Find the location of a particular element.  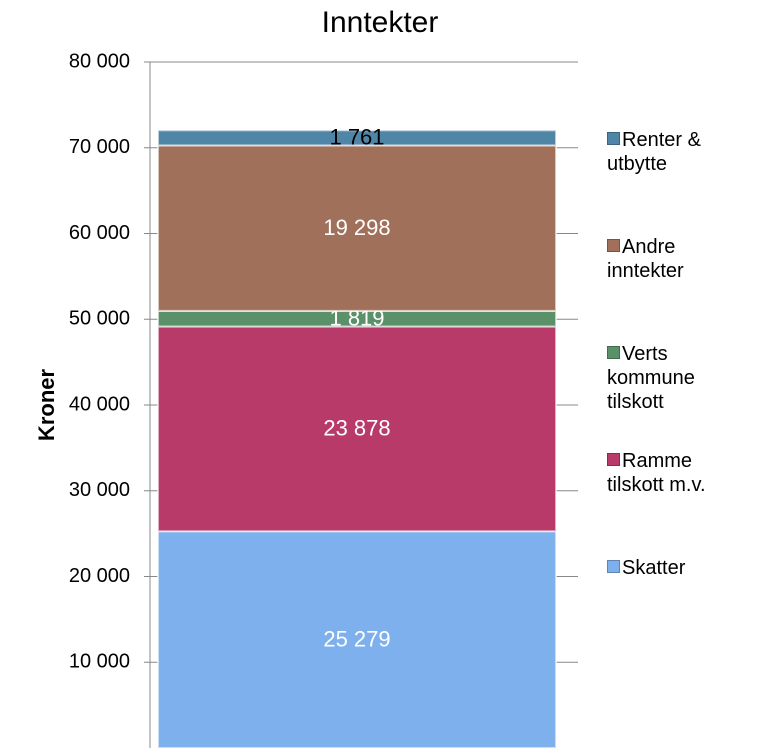

legend-item: Andre inntekter is located at coordinates (677, 259).